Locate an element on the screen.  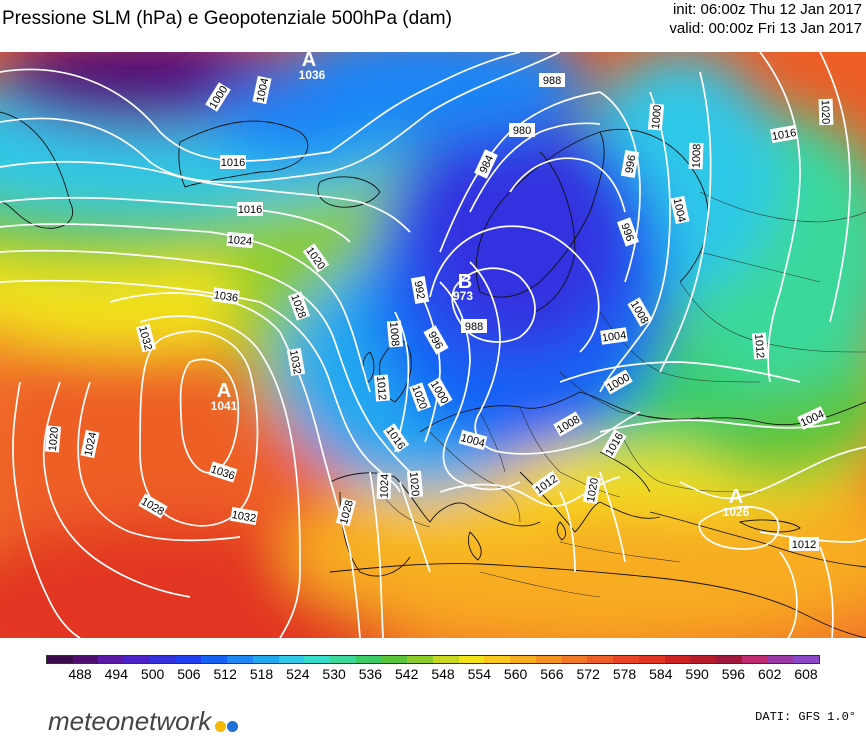
logo-text: meteonetwork is located at coordinates (130, 721).